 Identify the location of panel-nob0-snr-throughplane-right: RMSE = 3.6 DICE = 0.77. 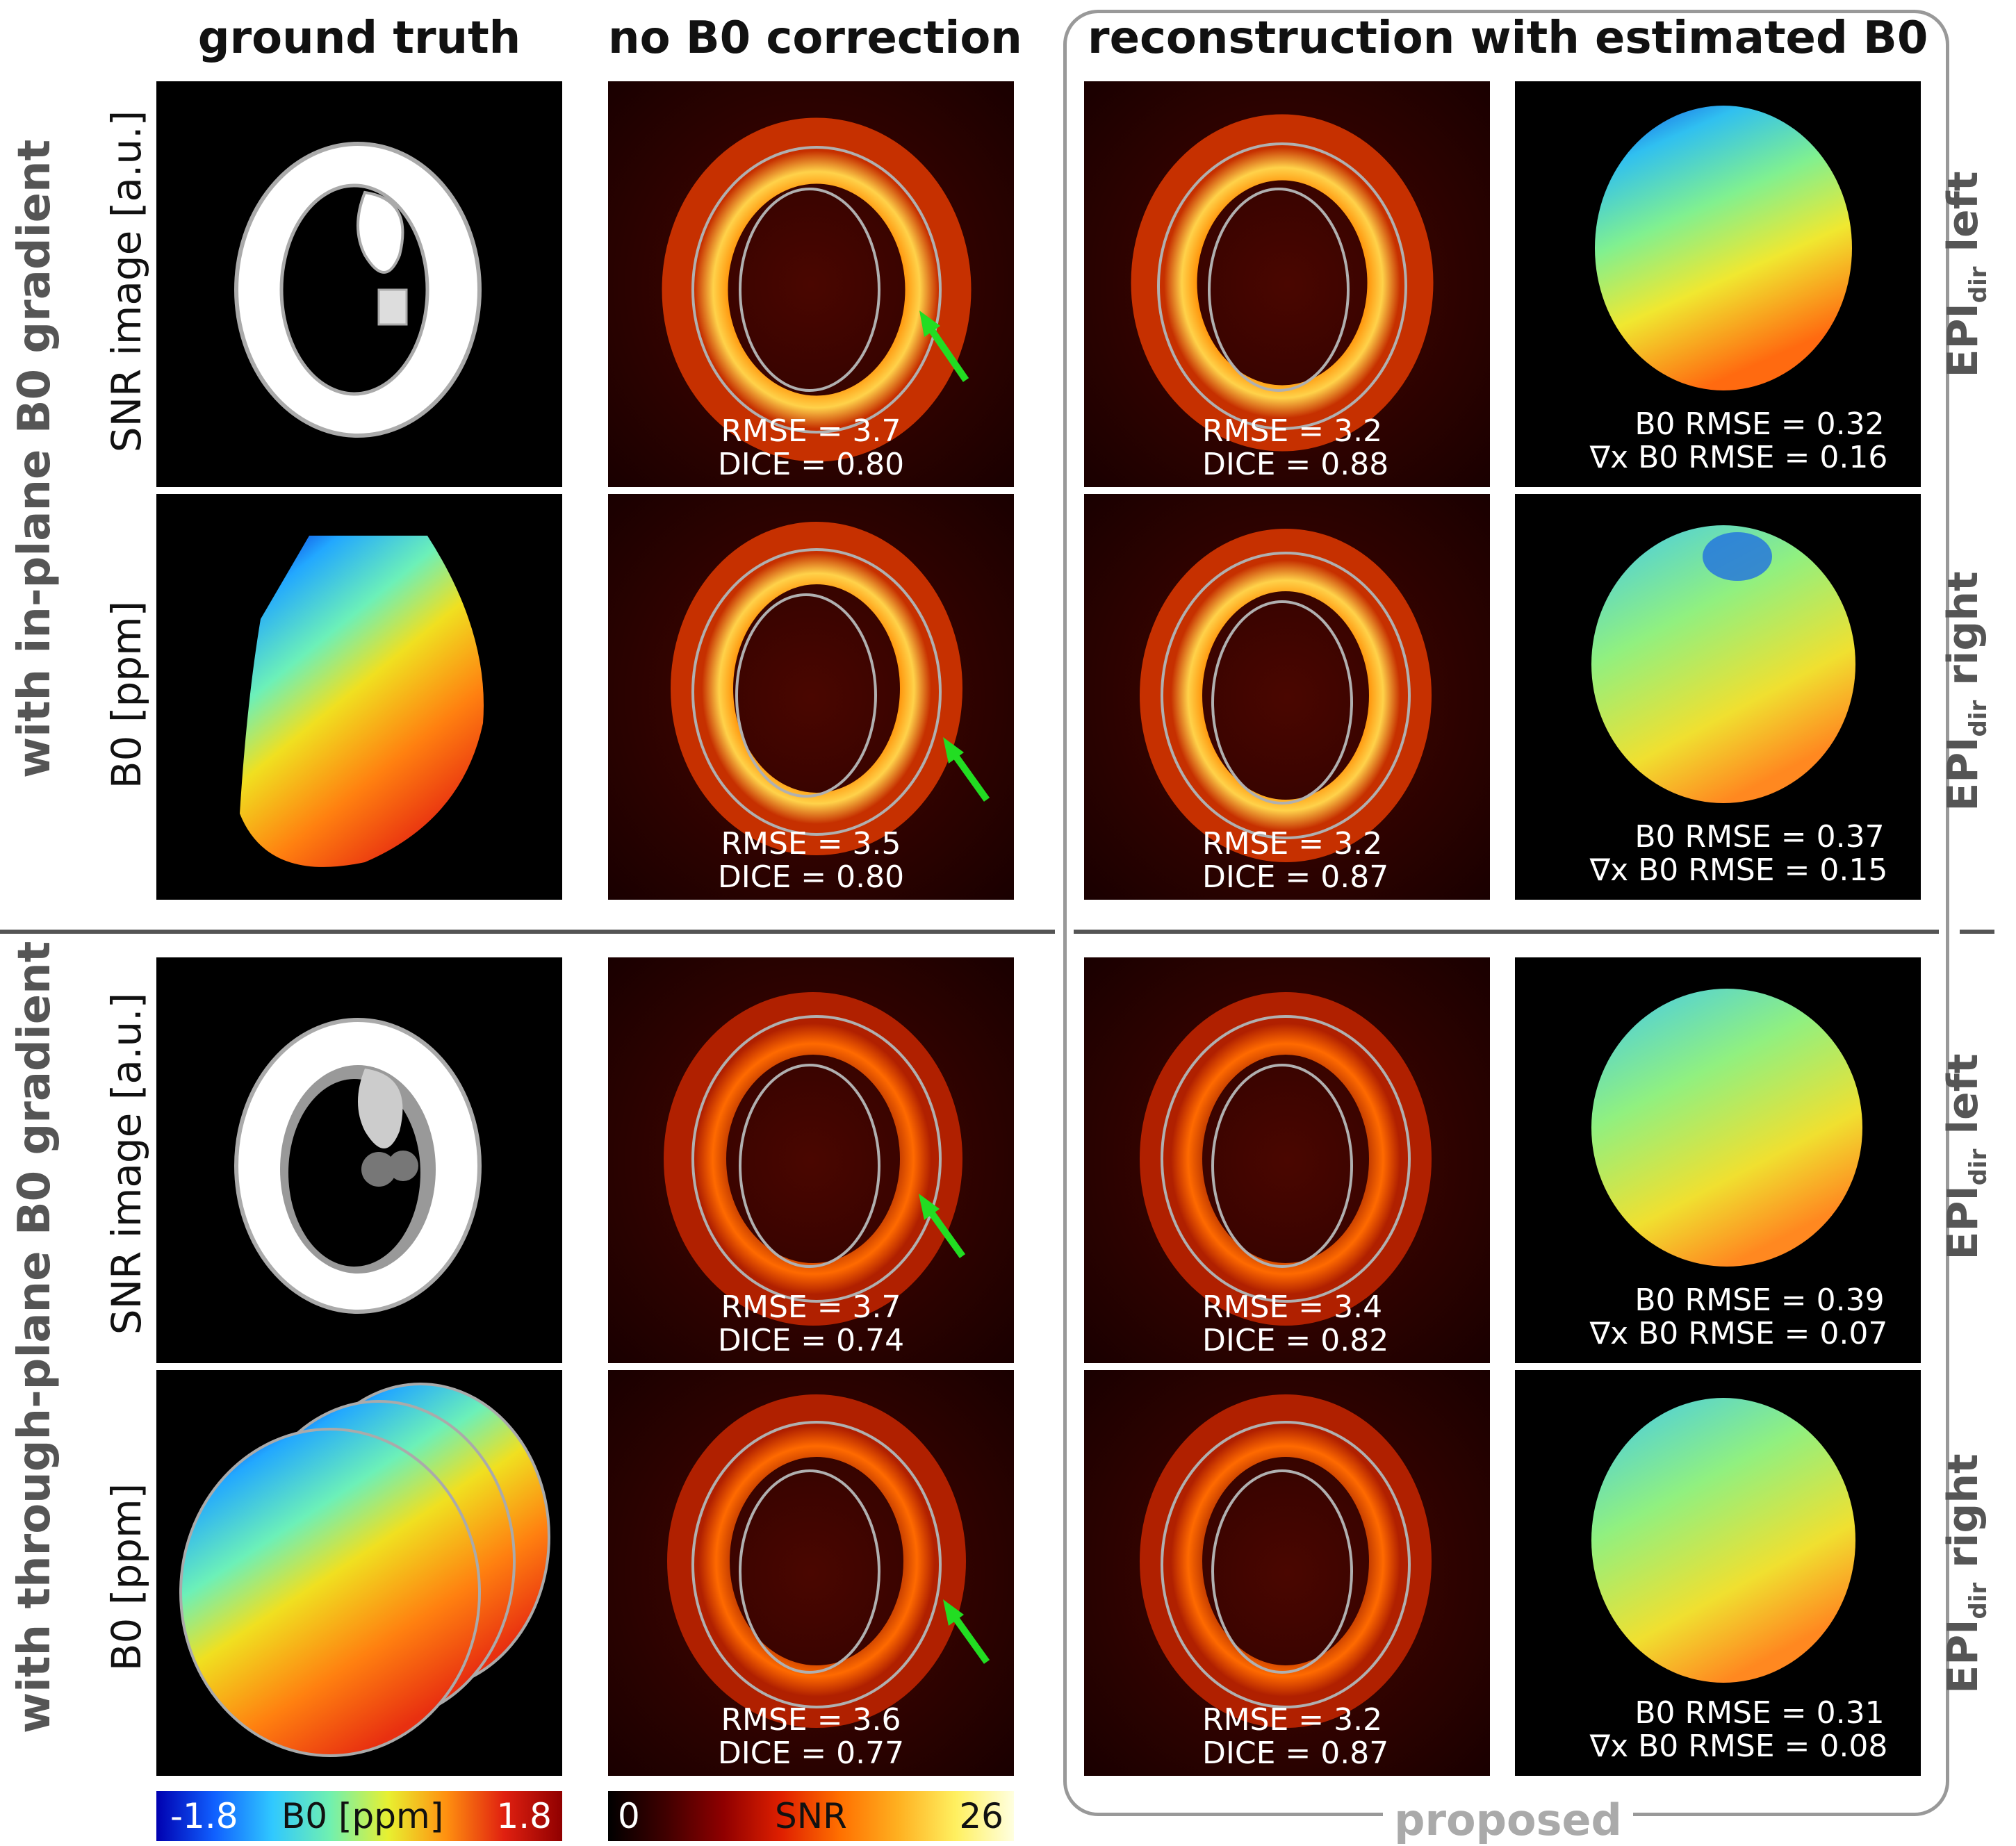
(811, 1573).